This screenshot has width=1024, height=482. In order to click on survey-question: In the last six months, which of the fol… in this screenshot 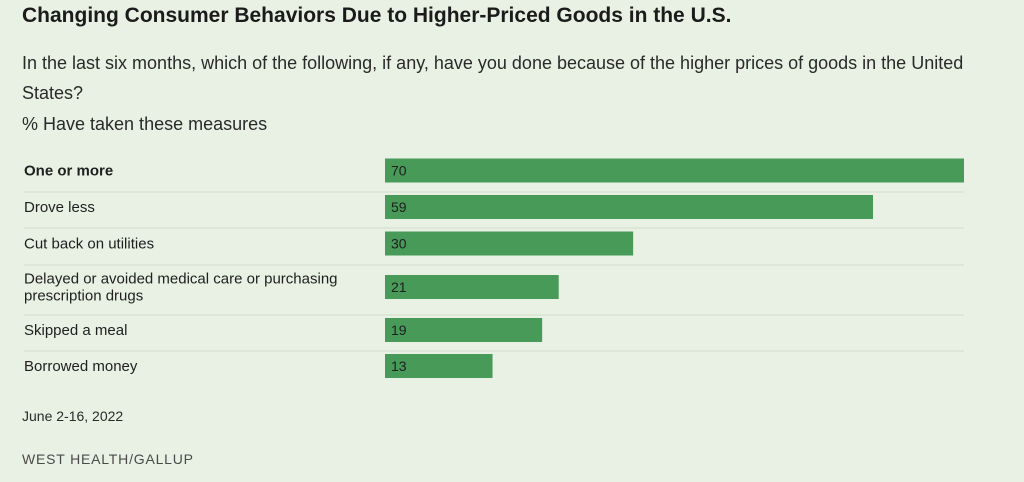, I will do `click(493, 78)`.